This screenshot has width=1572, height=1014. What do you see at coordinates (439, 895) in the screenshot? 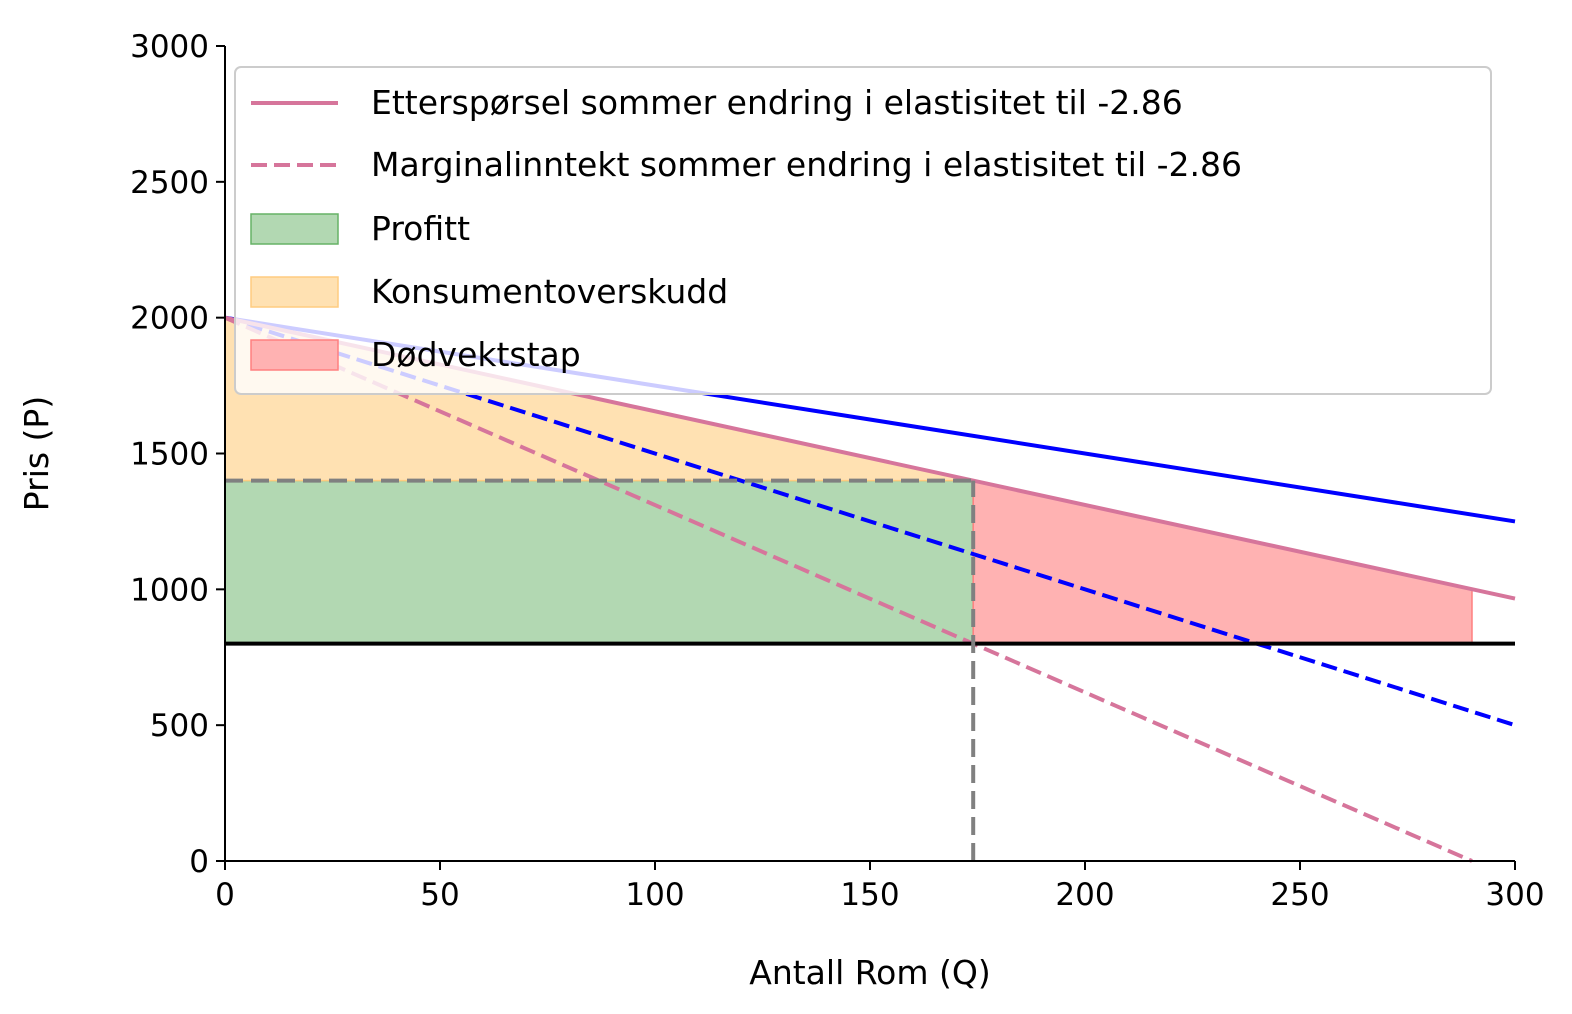
I see `x-tick-label: 50` at bounding box center [439, 895].